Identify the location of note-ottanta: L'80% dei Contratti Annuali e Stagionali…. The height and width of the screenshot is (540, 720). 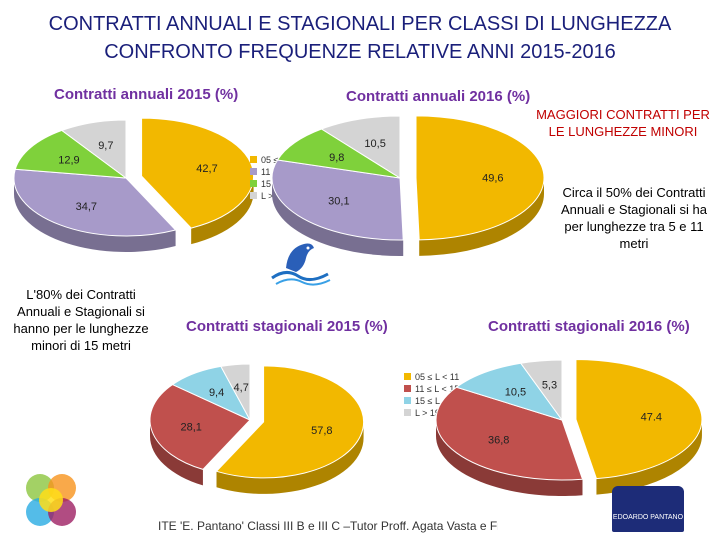
(81, 320).